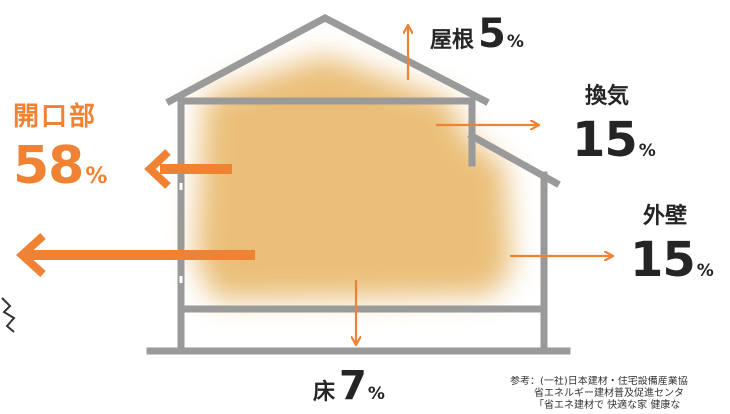 This screenshot has width=730, height=414. I want to click on source-line-1: 参考：(一社)日本建材・住宅設備産業協, so click(599, 381).